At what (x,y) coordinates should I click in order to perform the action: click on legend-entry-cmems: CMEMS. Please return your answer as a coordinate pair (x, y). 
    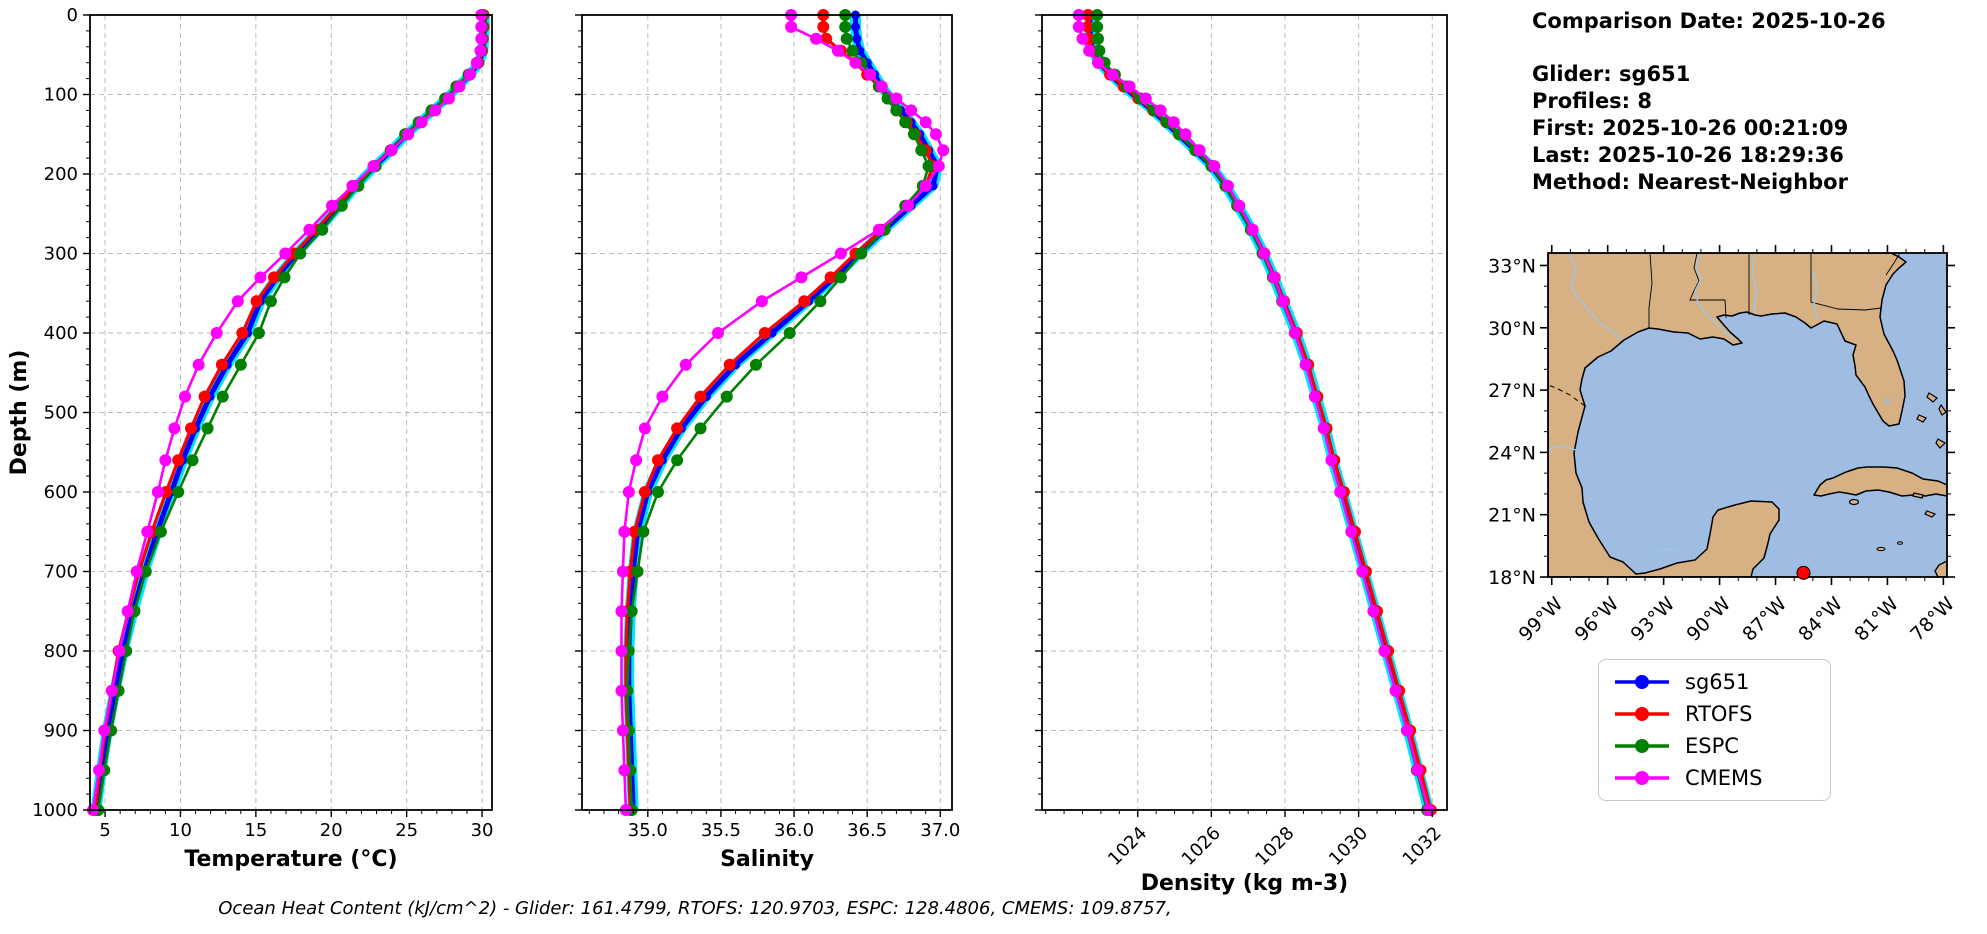
    Looking at the image, I should click on (1721, 778).